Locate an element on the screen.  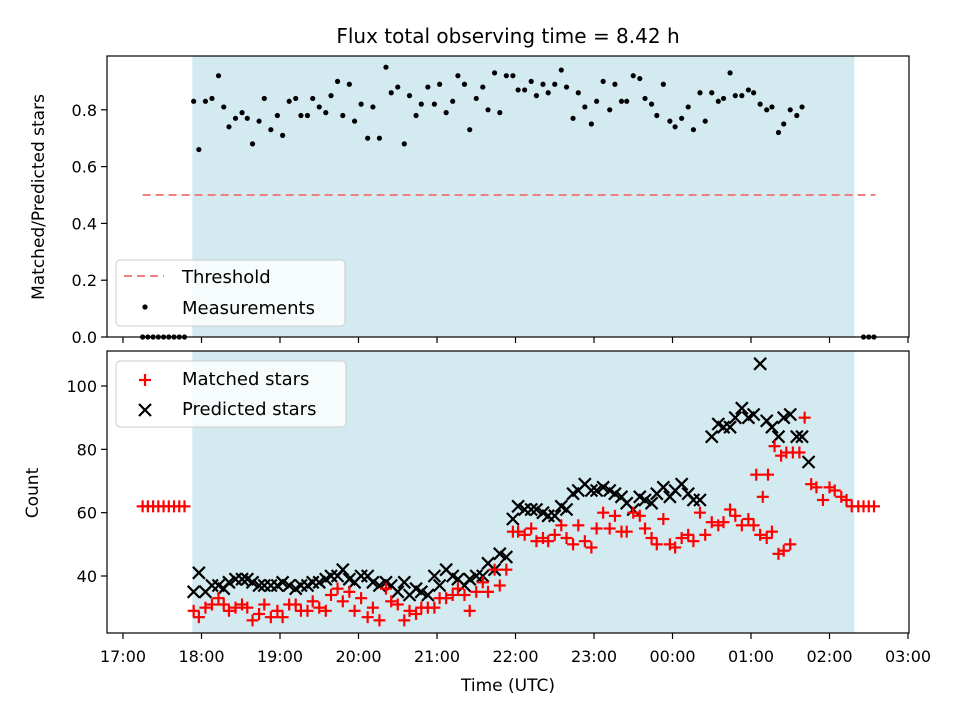
bottom-y-tick-label: 80 is located at coordinates (87, 449).